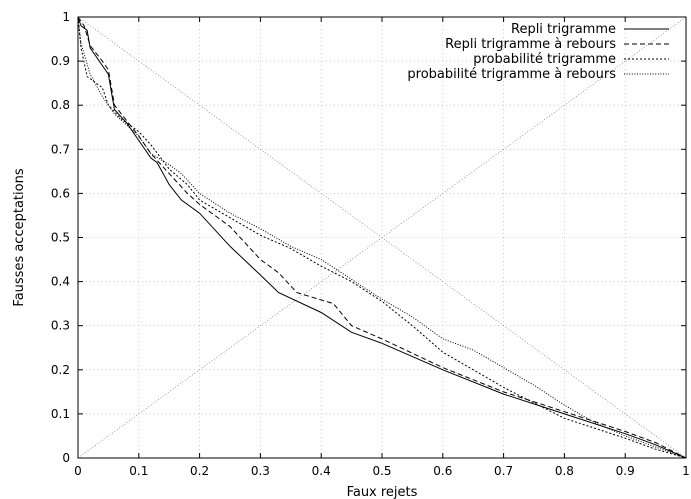  I want to click on legend-label-2: Repli trigramme à rebours, so click(530, 44).